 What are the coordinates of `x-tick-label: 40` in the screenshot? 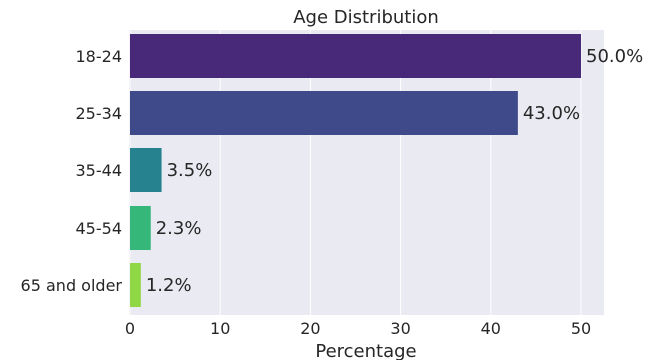 It's located at (491, 328).